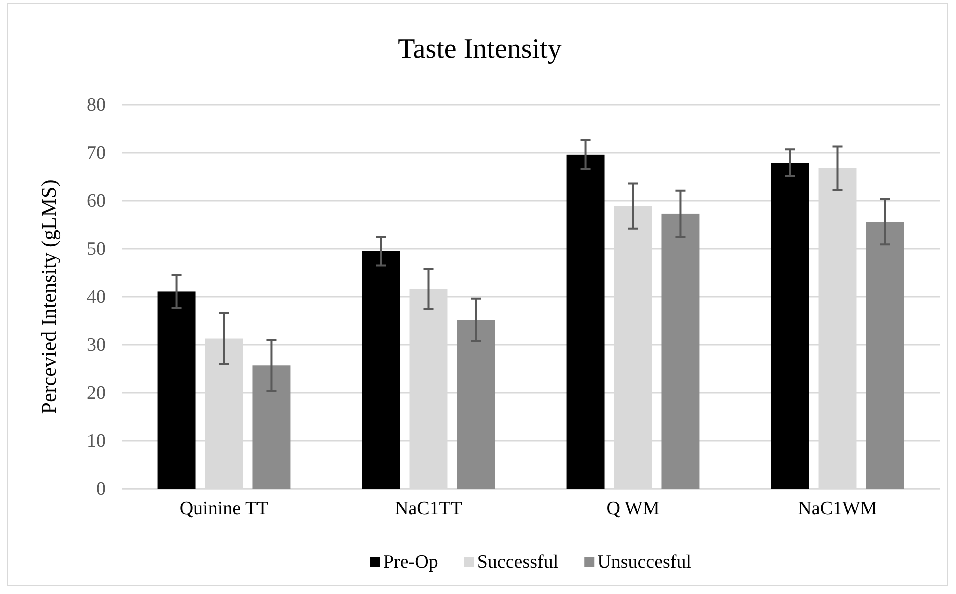 Image resolution: width=956 pixels, height=594 pixels. What do you see at coordinates (410, 562) in the screenshot?
I see `legend-label: Pre-Op` at bounding box center [410, 562].